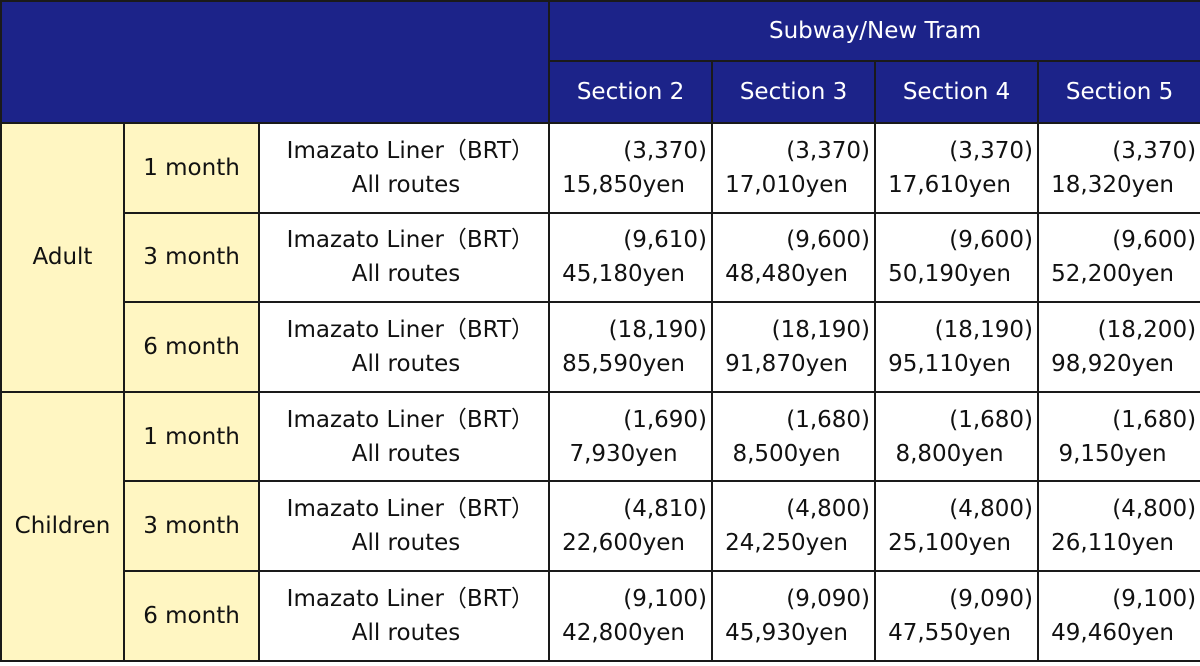 Image resolution: width=1200 pixels, height=666 pixels. I want to click on fare-price: 17,010yen, so click(786, 184).